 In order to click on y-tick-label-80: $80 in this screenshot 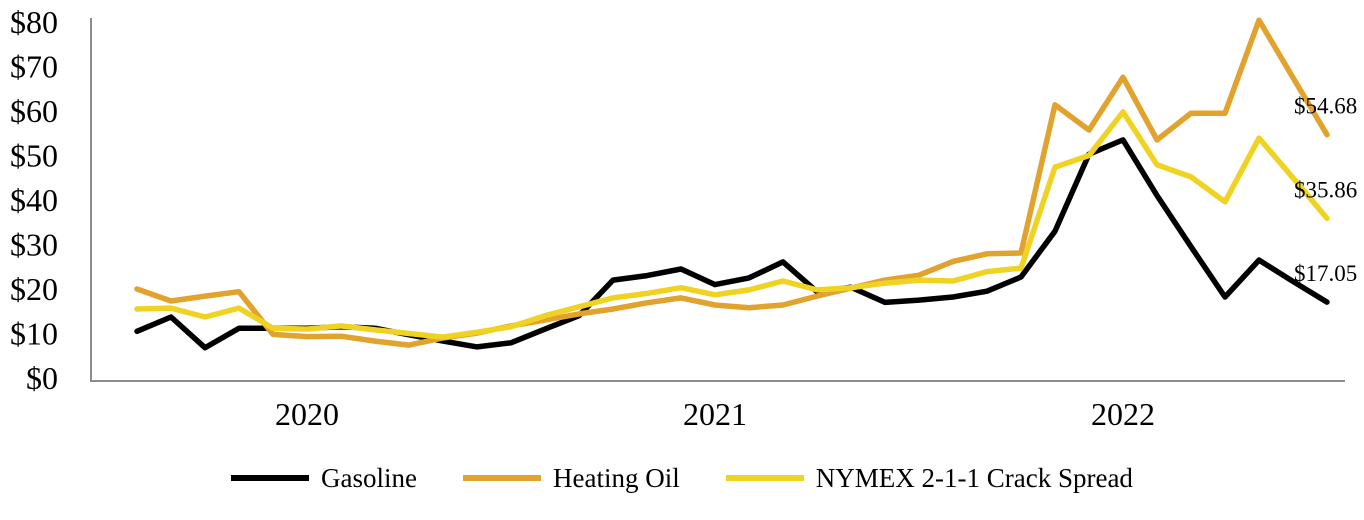, I will do `click(34, 22)`.